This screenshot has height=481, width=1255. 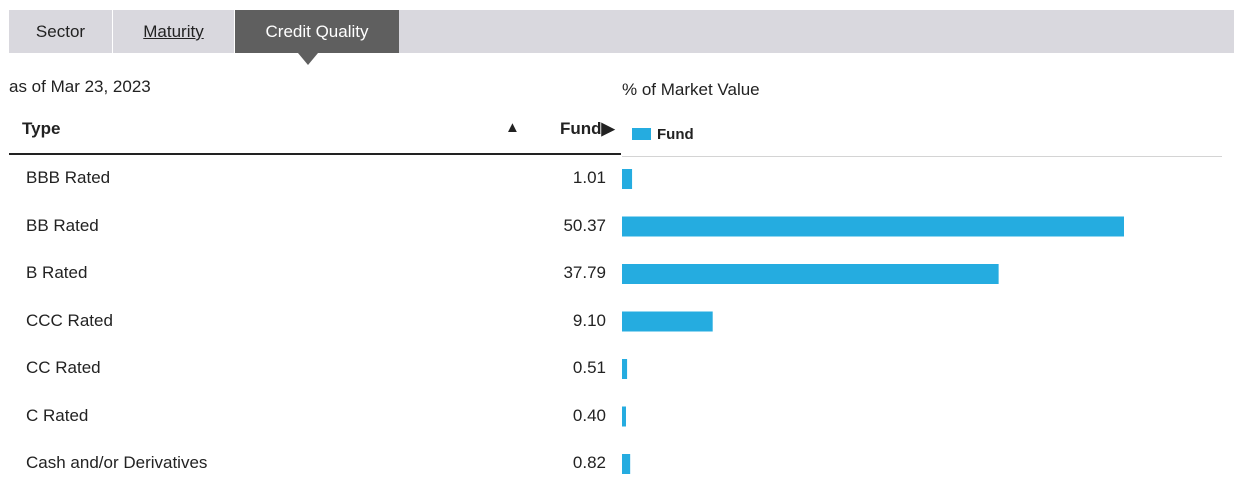 What do you see at coordinates (626, 464) in the screenshot?
I see `bar-cash-and-or-derivatives` at bounding box center [626, 464].